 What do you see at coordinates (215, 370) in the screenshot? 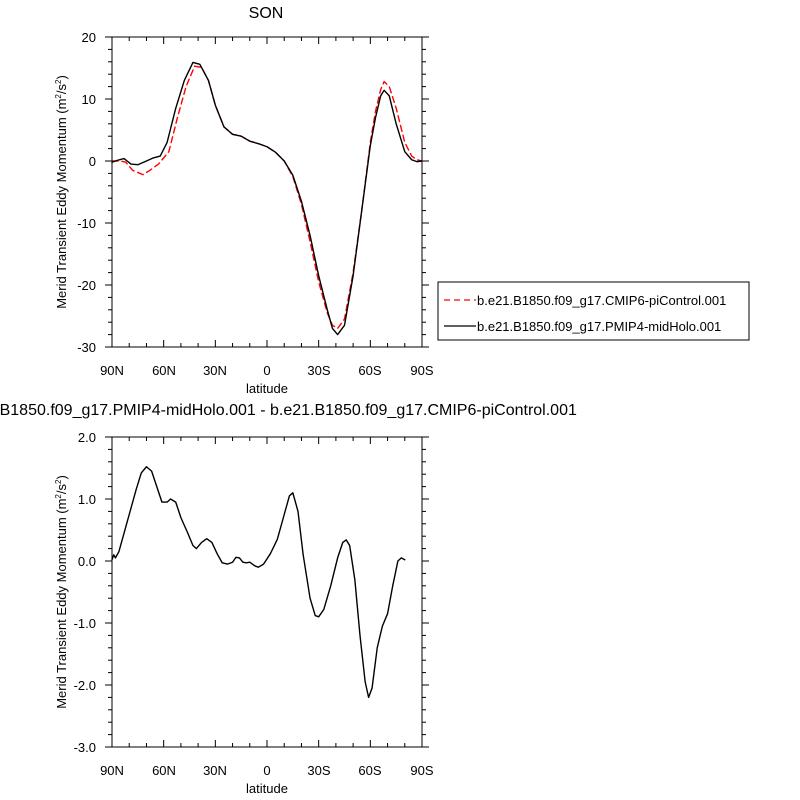
I see `top-xtick-label: 30N` at bounding box center [215, 370].